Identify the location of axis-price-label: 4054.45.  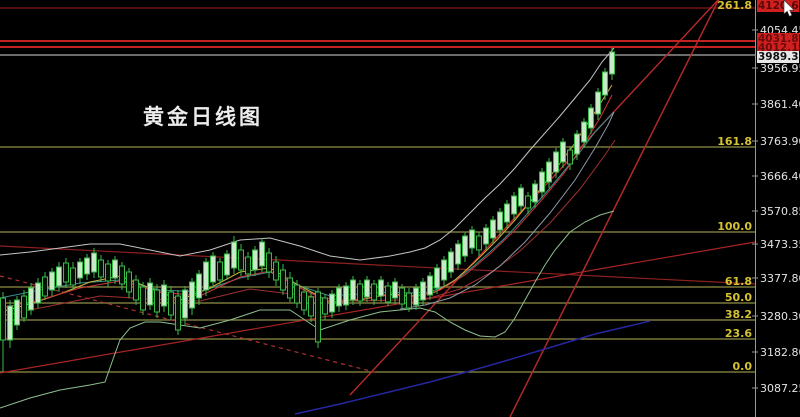
(780, 30).